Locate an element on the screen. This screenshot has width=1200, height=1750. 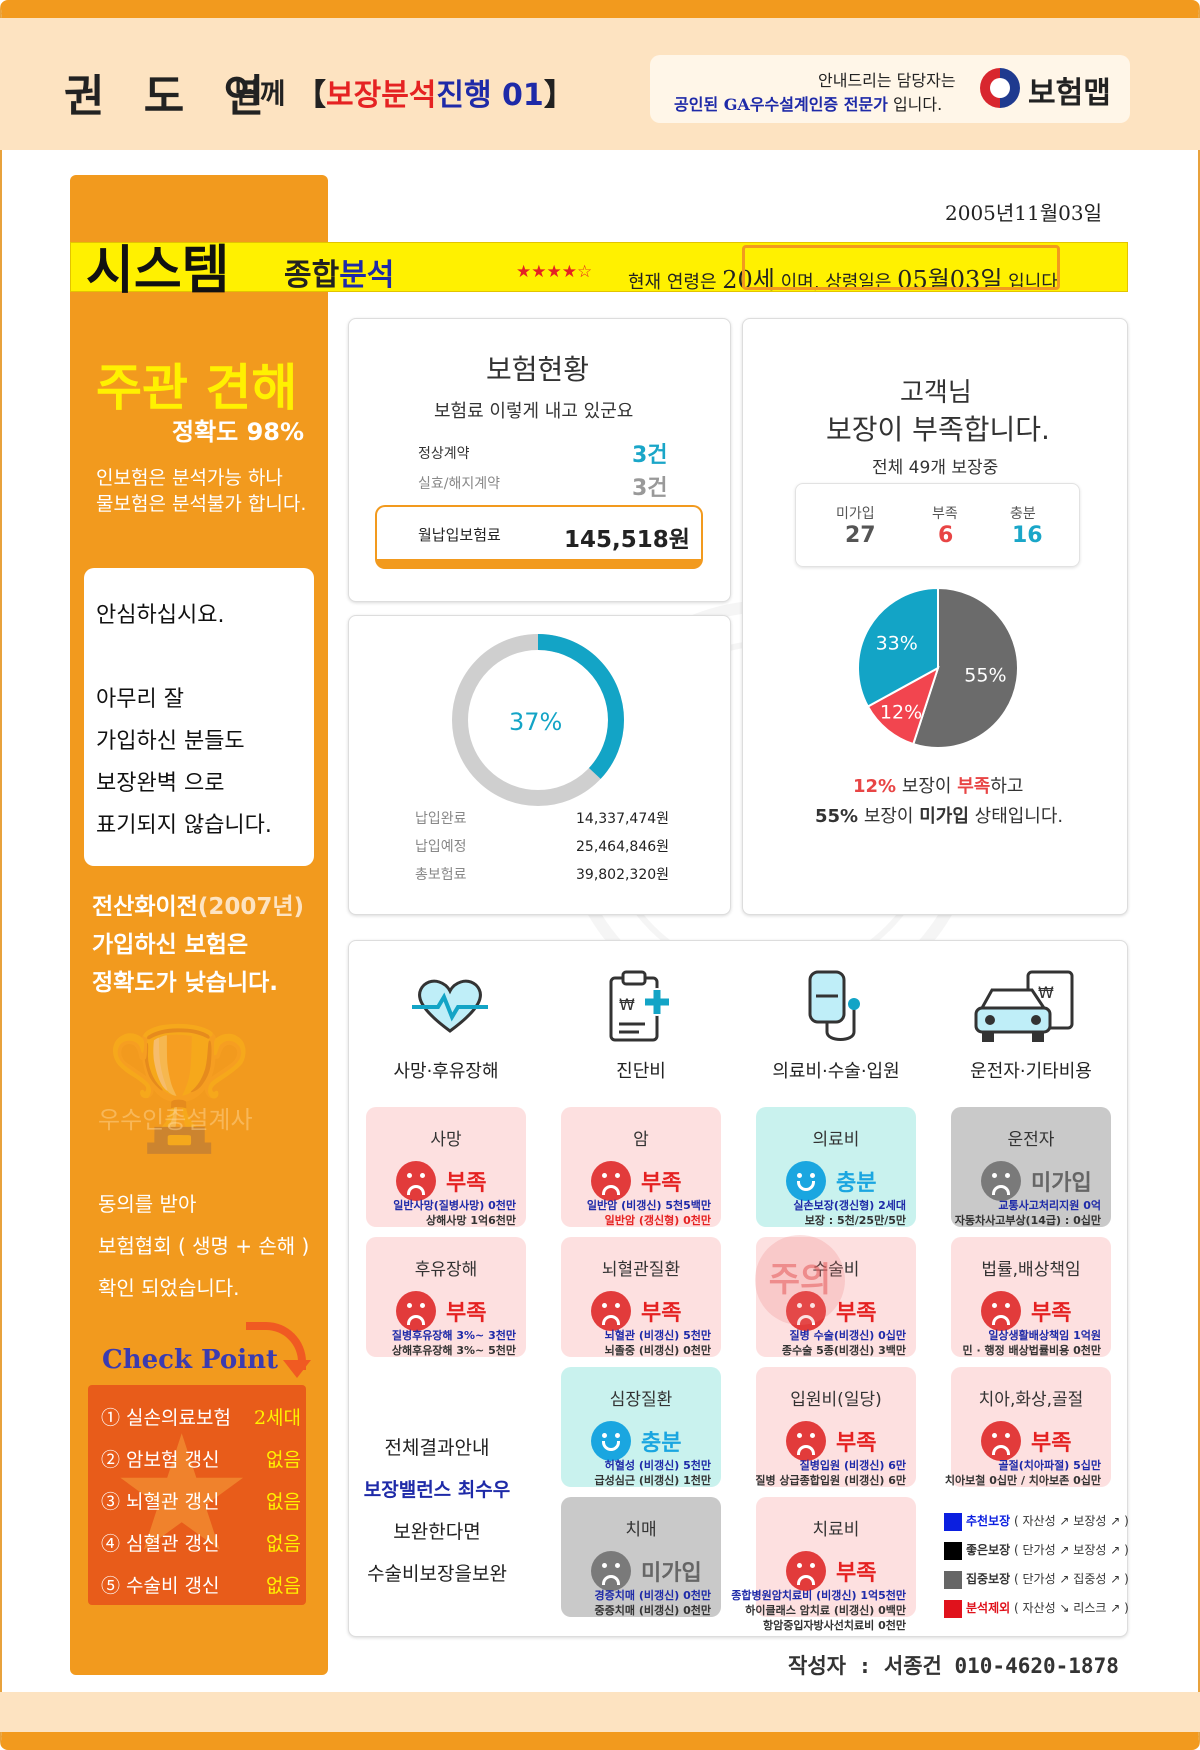
coverage-tile: 심장질환 충분 허혈성 (비갱신) 5천만 급성심근 (비갱신) 1천만 is located at coordinates (641, 1427).